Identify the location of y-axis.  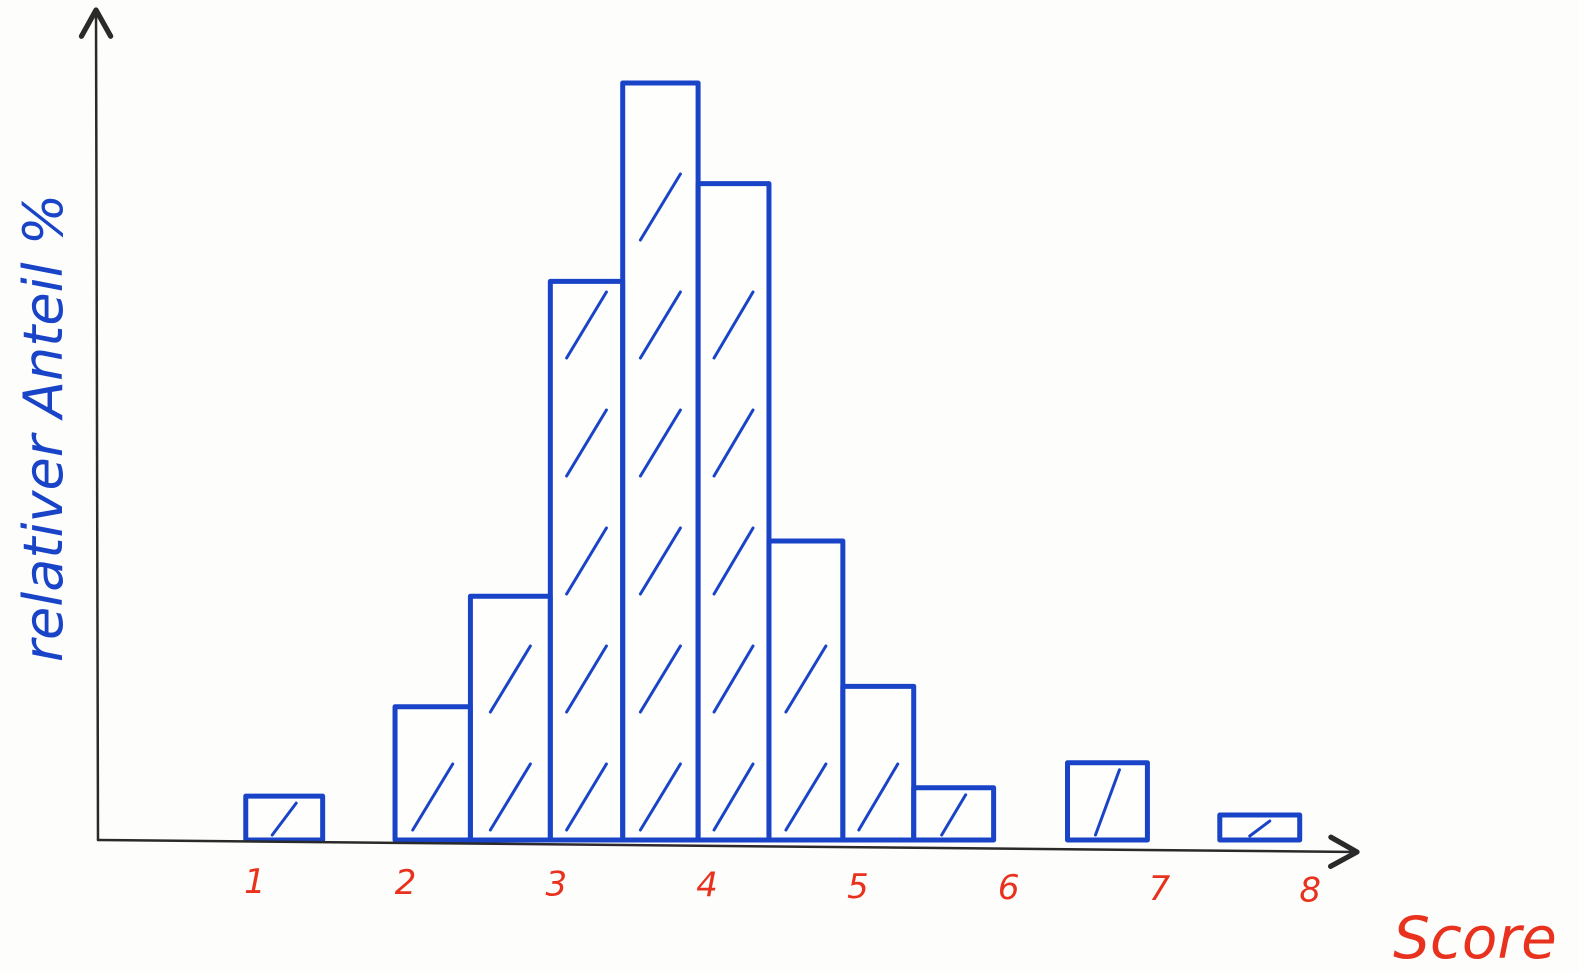
(96, 424).